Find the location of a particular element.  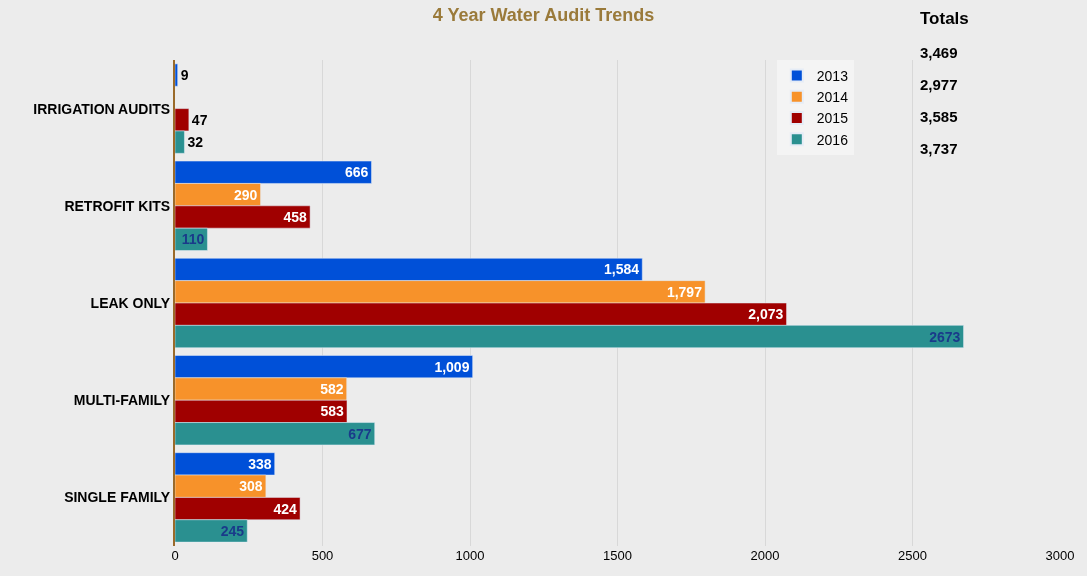

y-tick-label: LEAK ONLY is located at coordinates (130, 302).